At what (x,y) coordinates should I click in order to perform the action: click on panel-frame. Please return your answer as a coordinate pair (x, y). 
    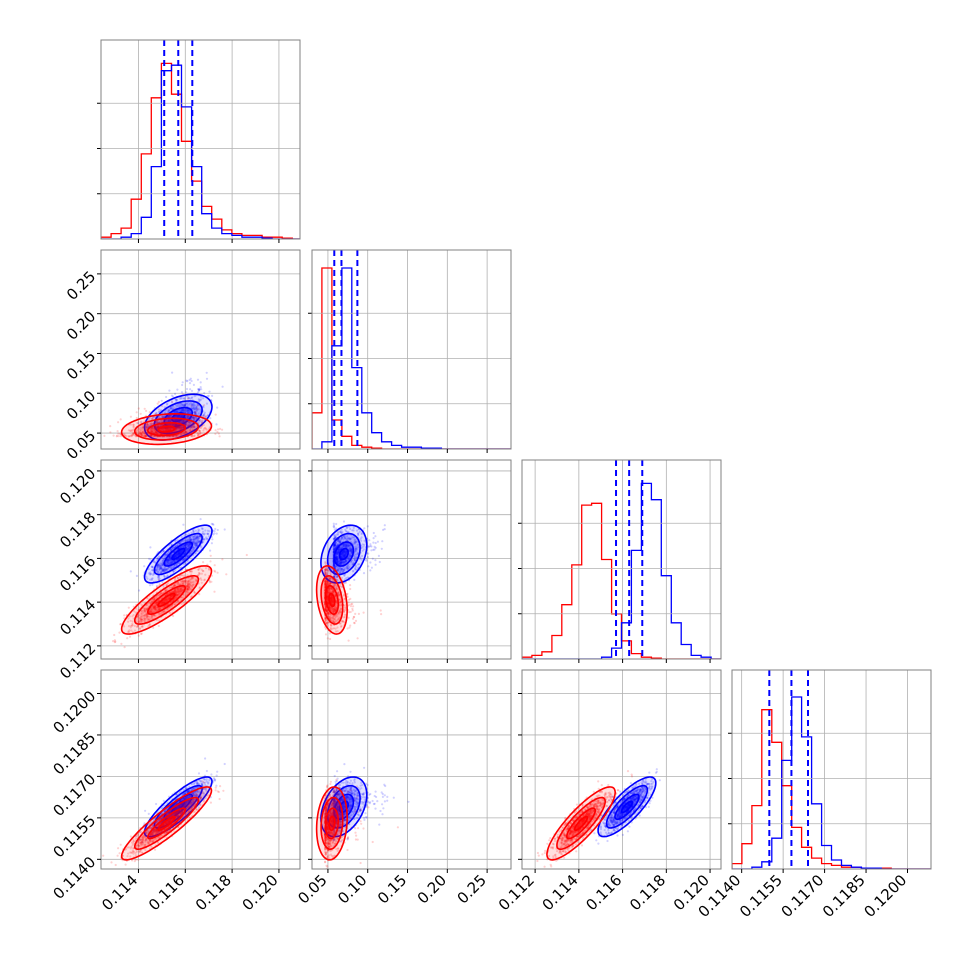
    Looking at the image, I should click on (200, 349).